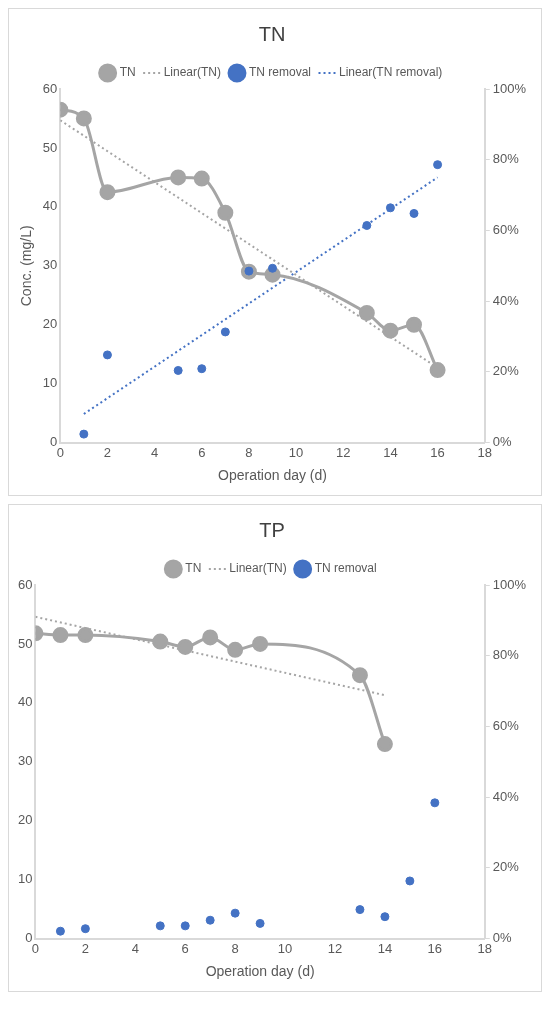 This screenshot has width=550, height=1016. Describe the element at coordinates (272, 33) in the screenshot. I see `chart-title: TN` at that location.